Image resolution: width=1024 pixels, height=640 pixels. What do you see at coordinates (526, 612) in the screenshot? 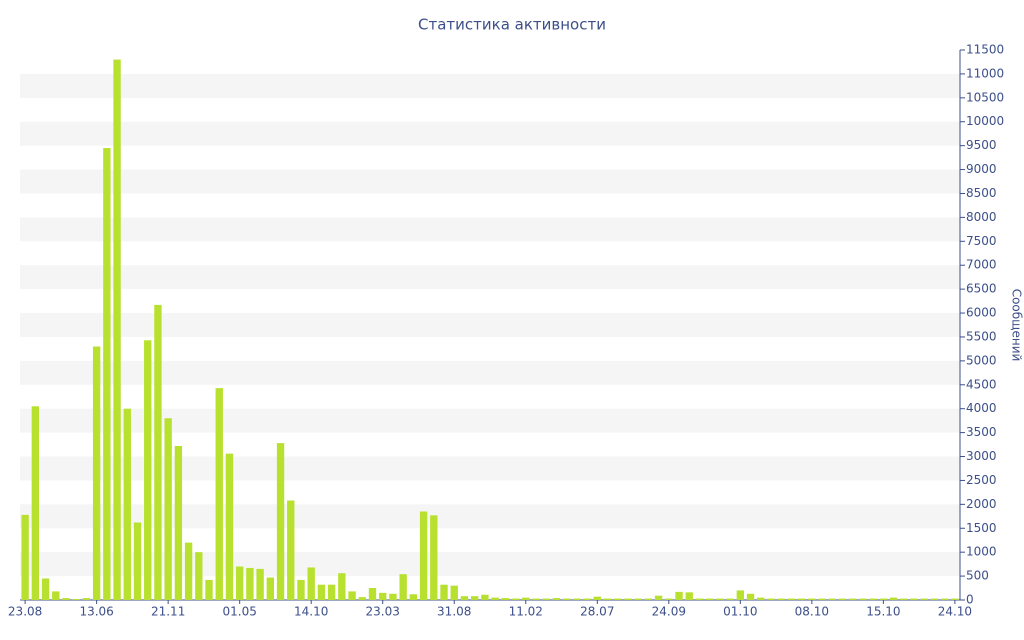
I see `x-tick-label: 11.02` at bounding box center [526, 612].